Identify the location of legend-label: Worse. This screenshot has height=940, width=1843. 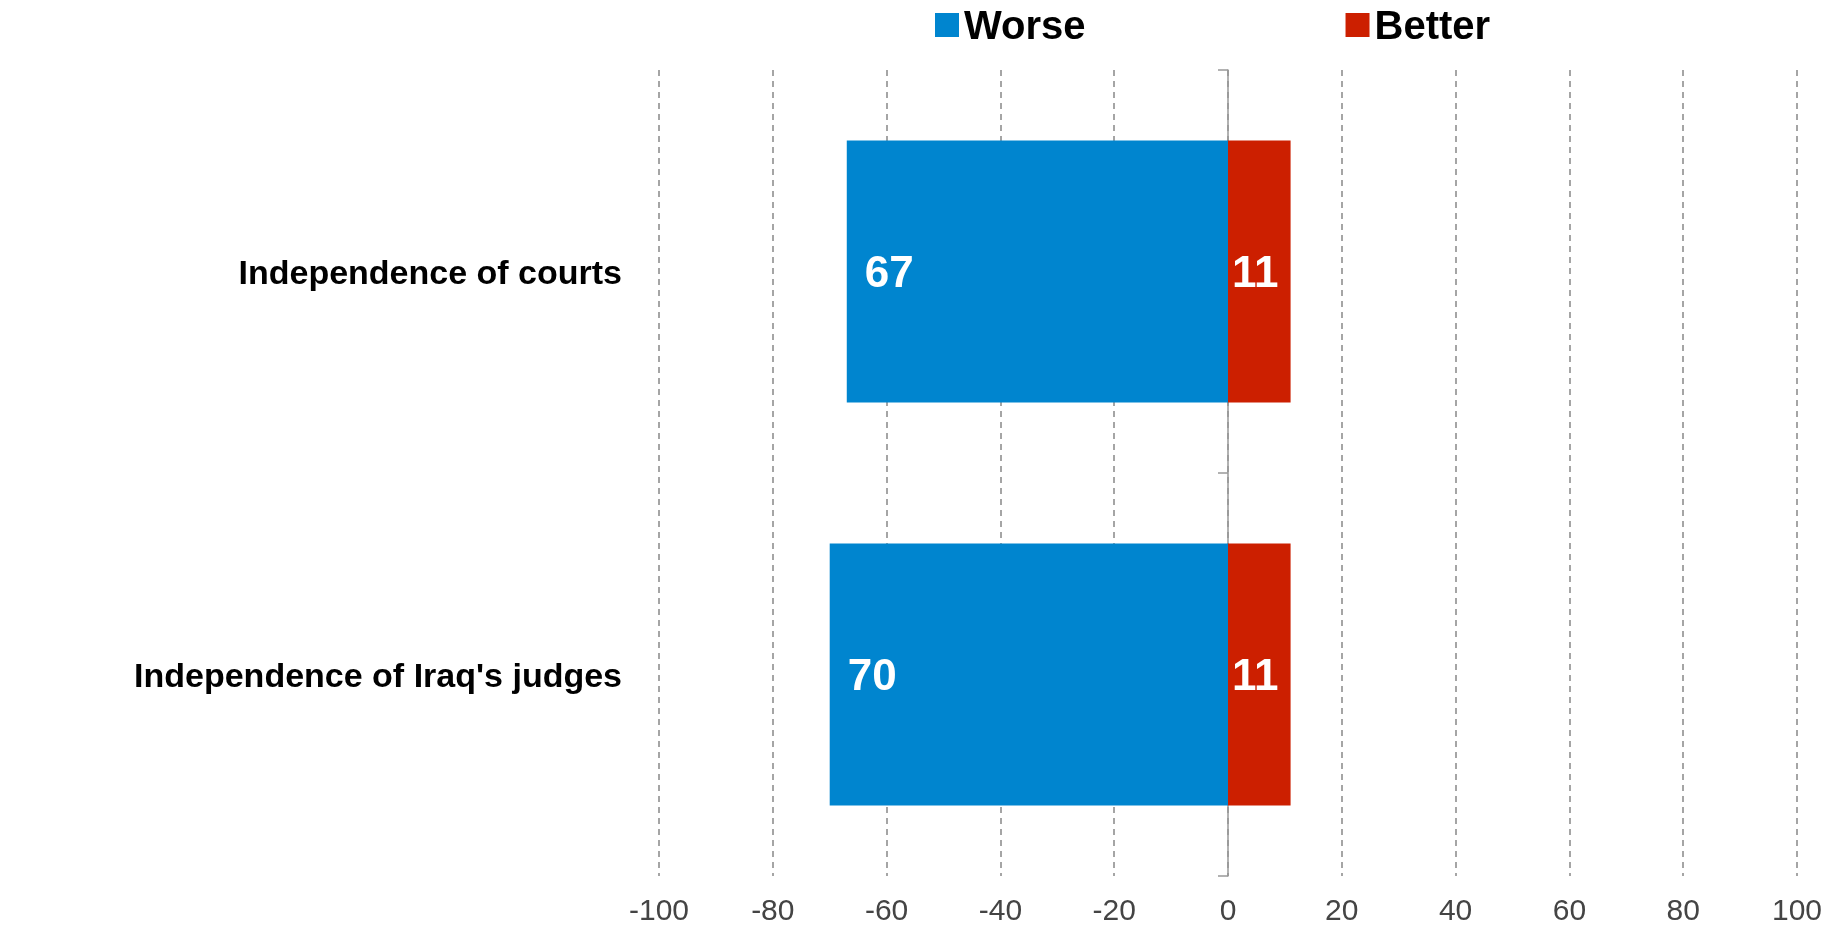
(1025, 25).